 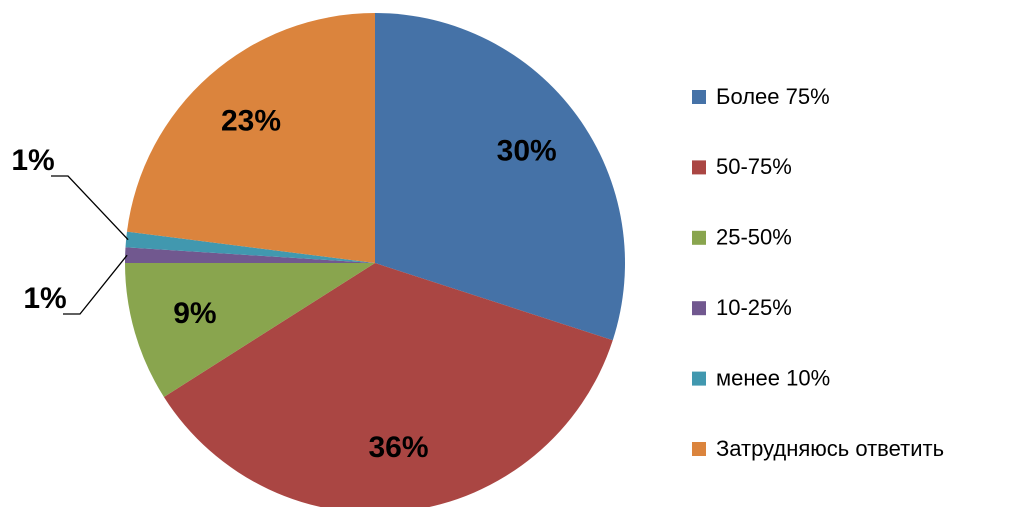 What do you see at coordinates (830, 448) in the screenshot?
I see `legend-label: Затрудняюсь ответить` at bounding box center [830, 448].